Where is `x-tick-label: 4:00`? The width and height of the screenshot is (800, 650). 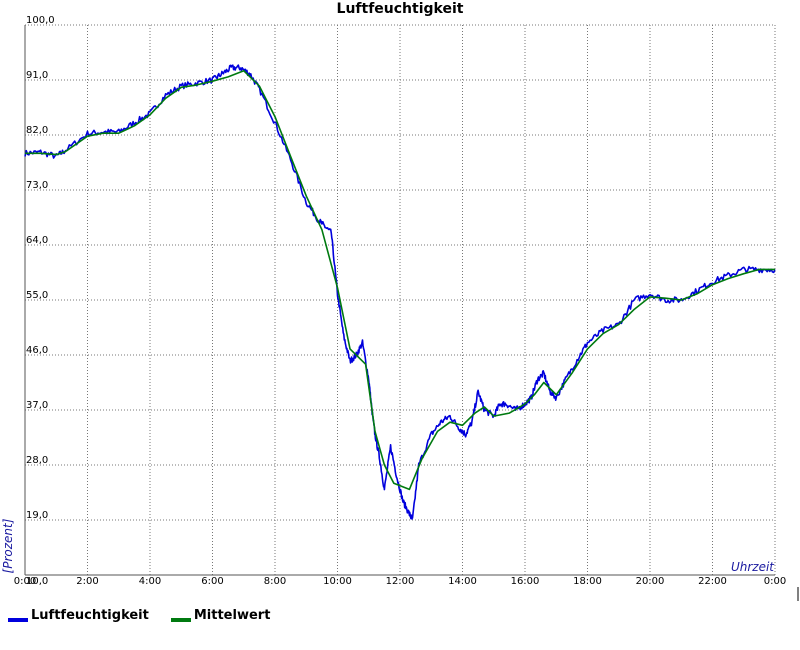
x-tick-label: 4:00 is located at coordinates (150, 581).